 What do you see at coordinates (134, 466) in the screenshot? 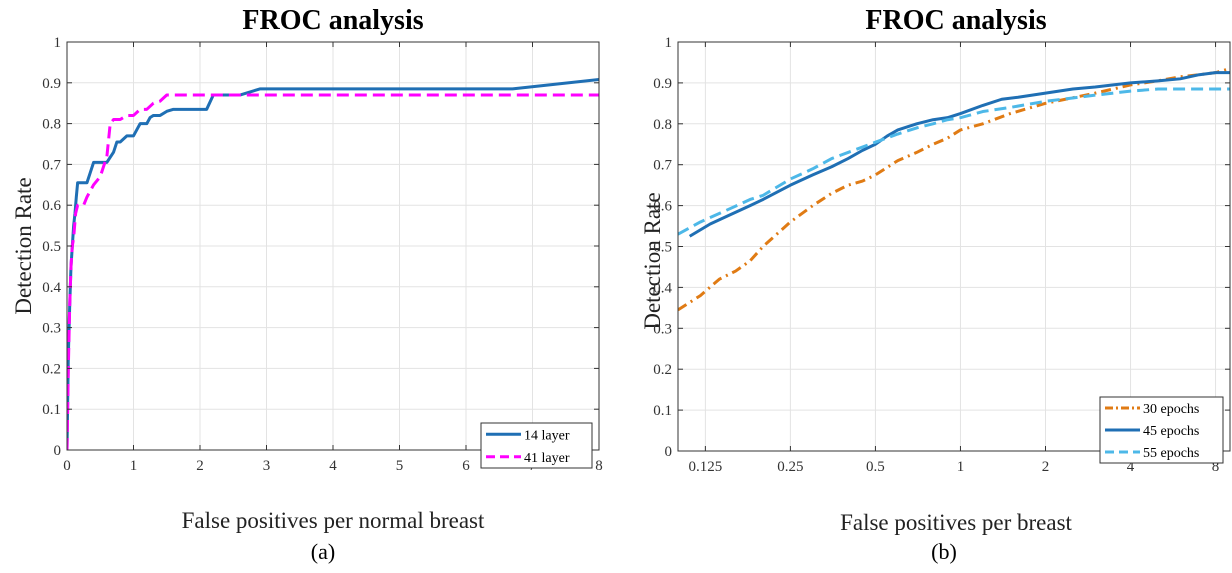
I see `chart-a-xtick-label: 1` at bounding box center [134, 466].